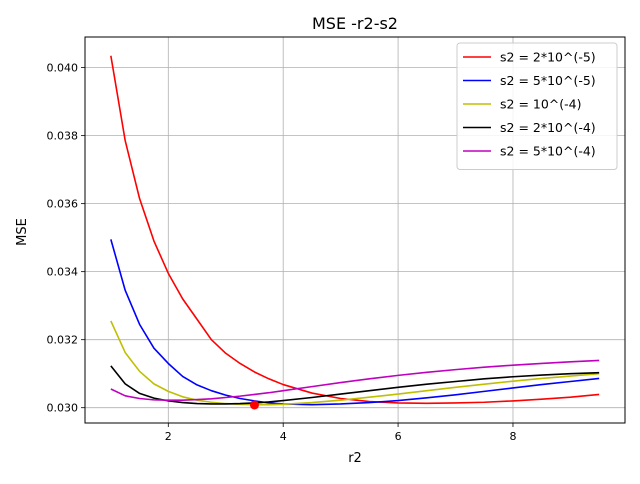 The image size is (640, 484). Describe the element at coordinates (283, 436) in the screenshot. I see `x-tick-label: 4` at that location.